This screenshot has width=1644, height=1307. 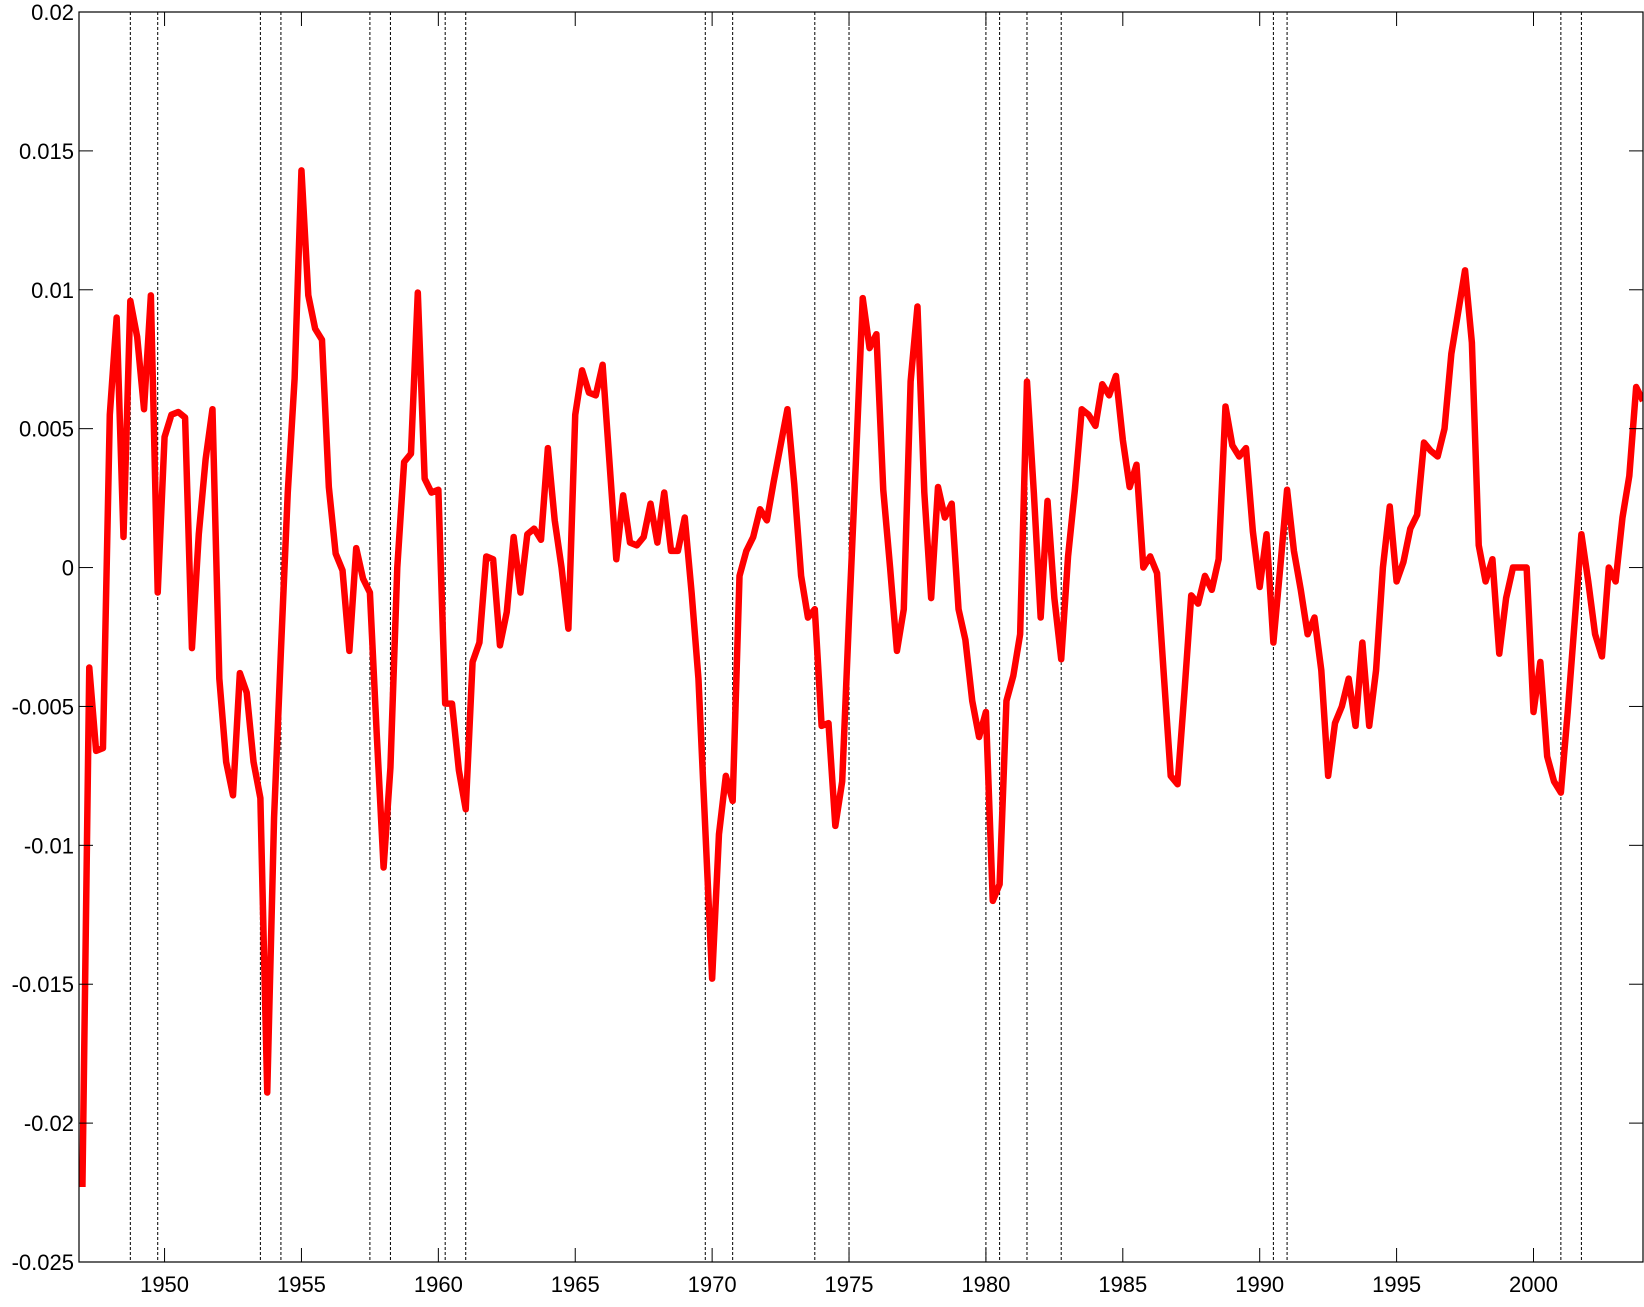 What do you see at coordinates (49, 1123) in the screenshot?
I see `y-tick-label: -0.02` at bounding box center [49, 1123].